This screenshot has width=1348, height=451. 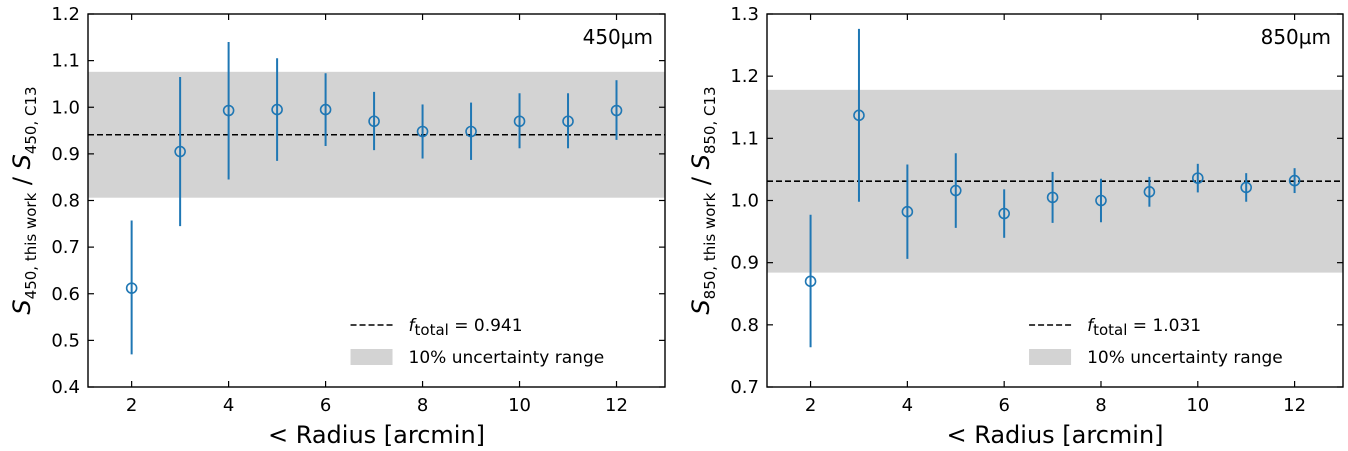 I want to click on y-tick-label-6: 1.3, so click(x=744, y=14).